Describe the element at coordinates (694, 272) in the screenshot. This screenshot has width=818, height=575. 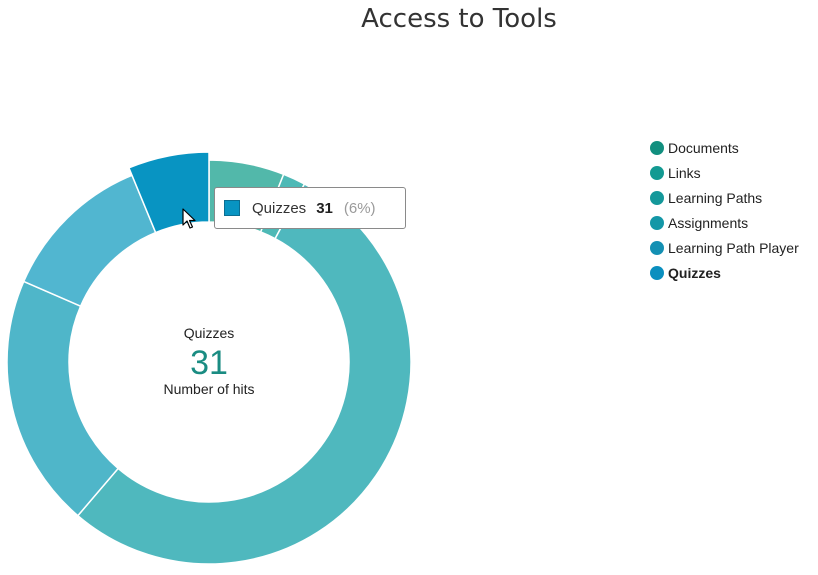
I see `legend-label: Quizzes` at that location.